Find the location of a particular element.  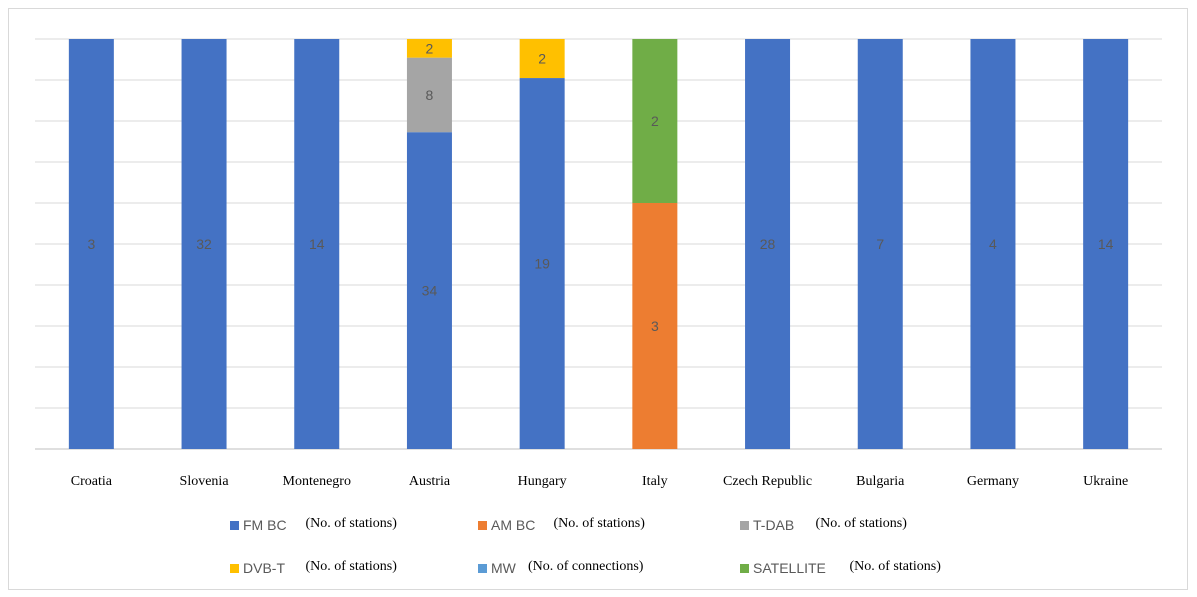

legend-name: SATELLITE is located at coordinates (789, 568).